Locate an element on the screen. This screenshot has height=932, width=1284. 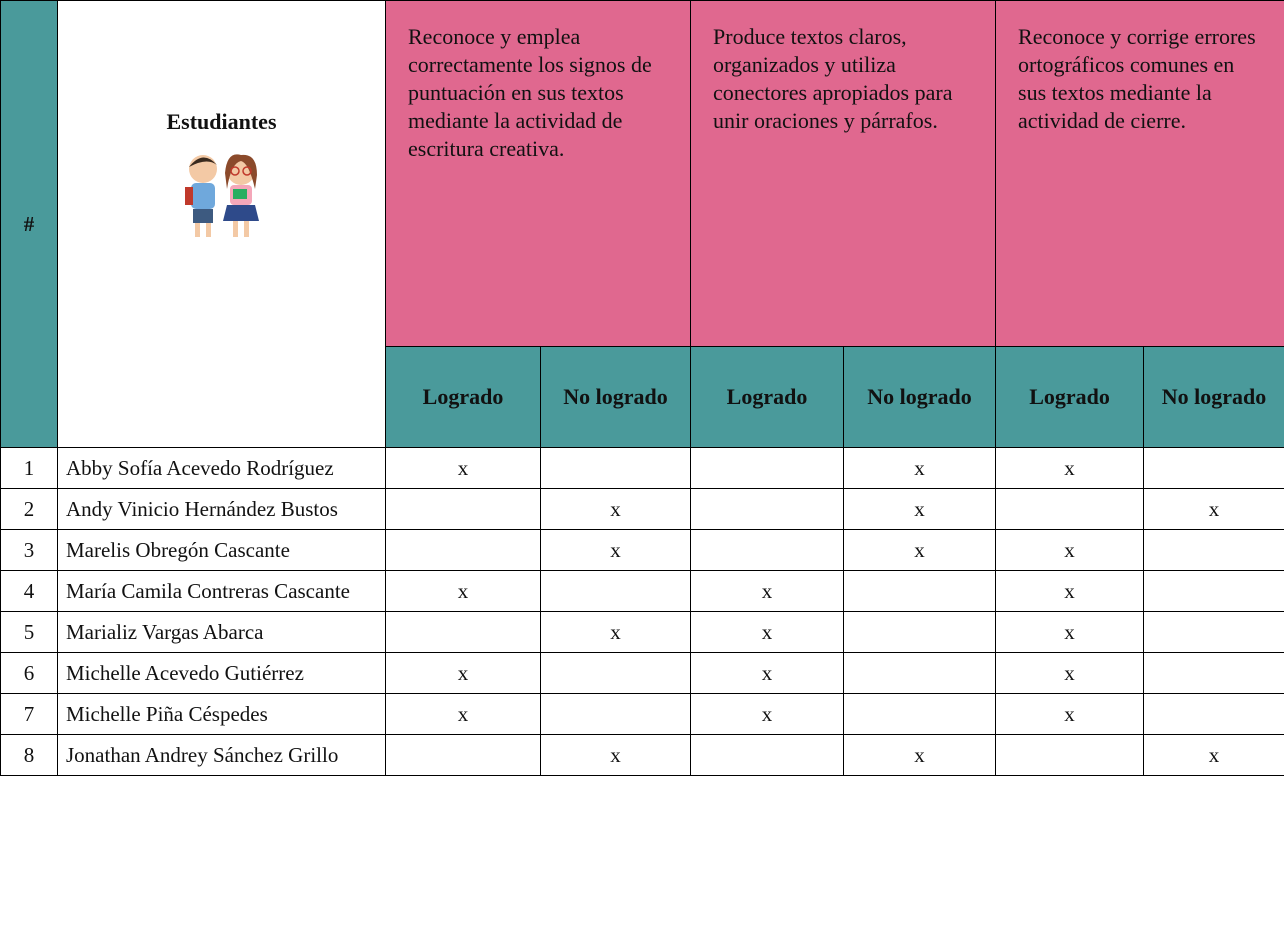
student-row: 8 Jonathan Andrey Sánchez Grillo x x x is located at coordinates (642, 755).